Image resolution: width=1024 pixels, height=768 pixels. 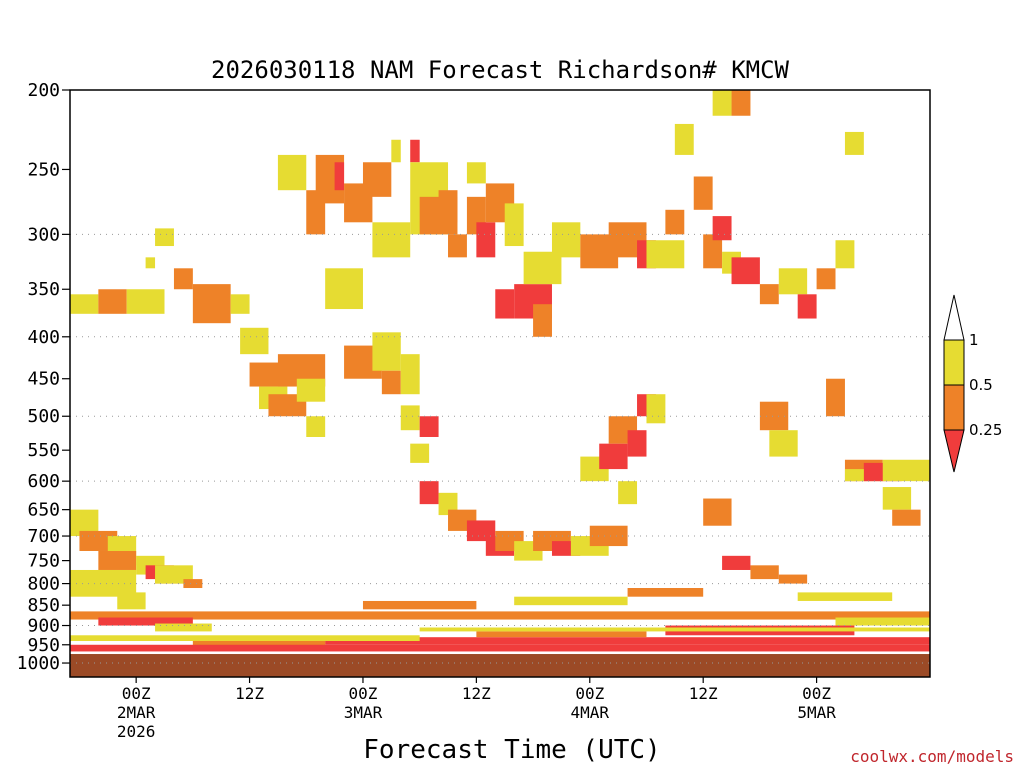 What do you see at coordinates (43, 450) in the screenshot?
I see `y-tick-label: 550` at bounding box center [43, 450].